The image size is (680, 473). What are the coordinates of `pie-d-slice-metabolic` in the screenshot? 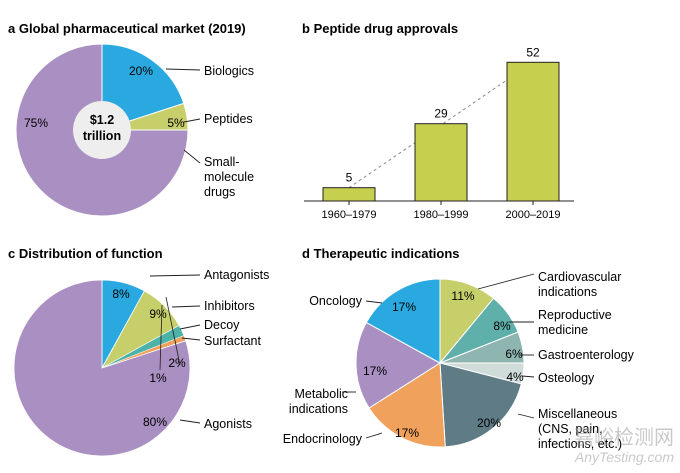 It's located at (398, 365).